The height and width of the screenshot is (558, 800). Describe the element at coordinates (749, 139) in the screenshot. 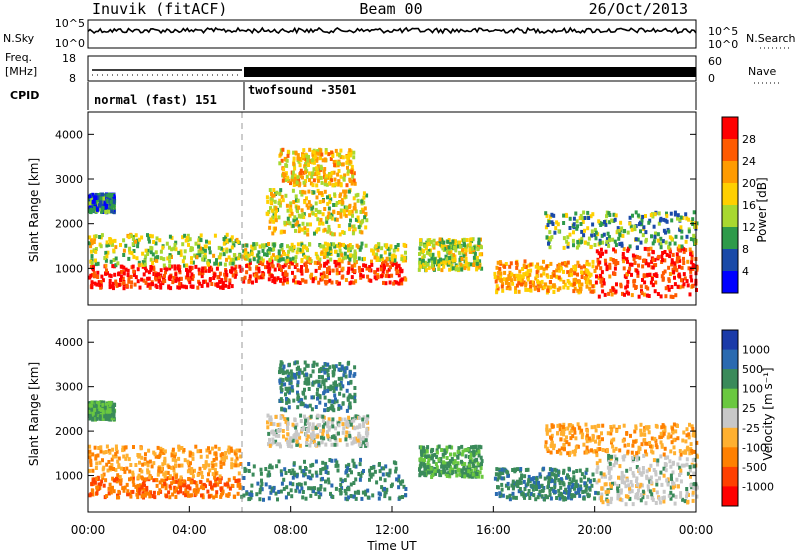

I see `colorbar-tick-label: 28` at that location.